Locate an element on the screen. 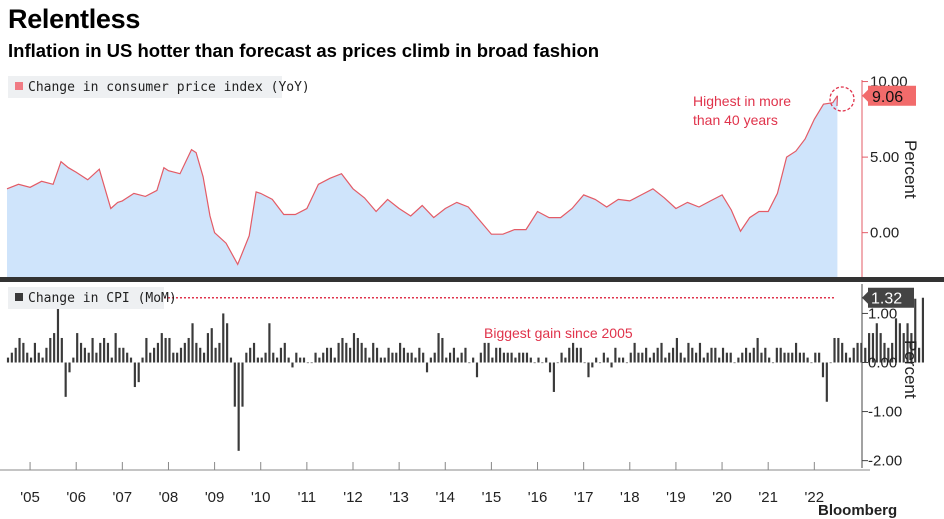 The height and width of the screenshot is (519, 944). x-tick-label: '19 is located at coordinates (676, 497).